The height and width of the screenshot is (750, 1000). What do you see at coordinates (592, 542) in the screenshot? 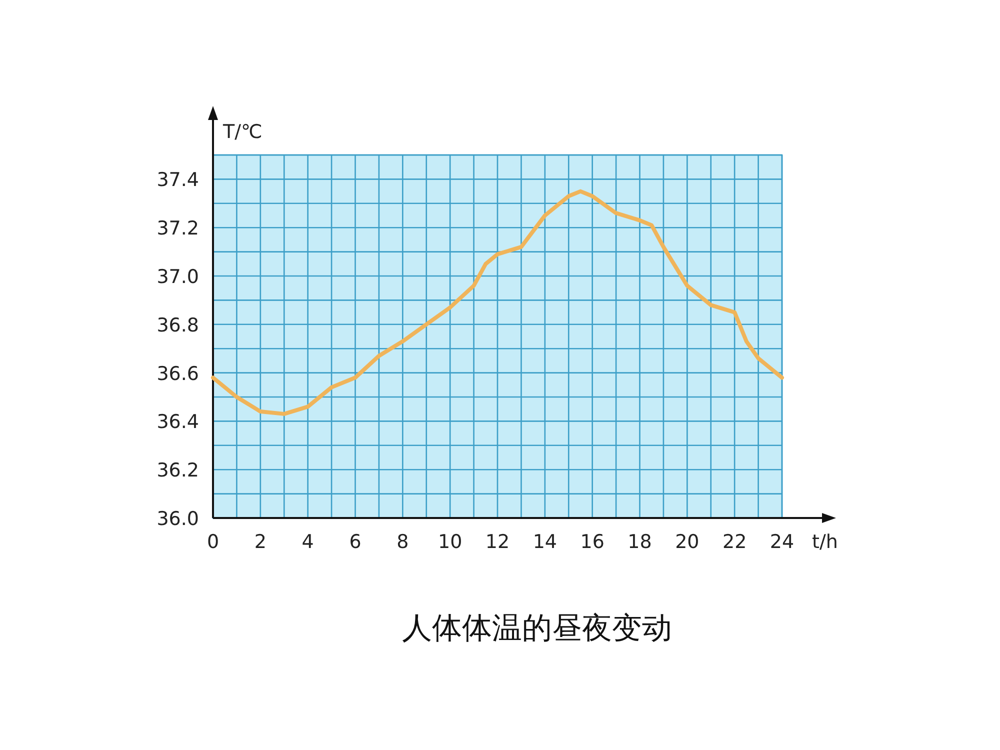
I see `x-tick-label: 16` at bounding box center [592, 542].